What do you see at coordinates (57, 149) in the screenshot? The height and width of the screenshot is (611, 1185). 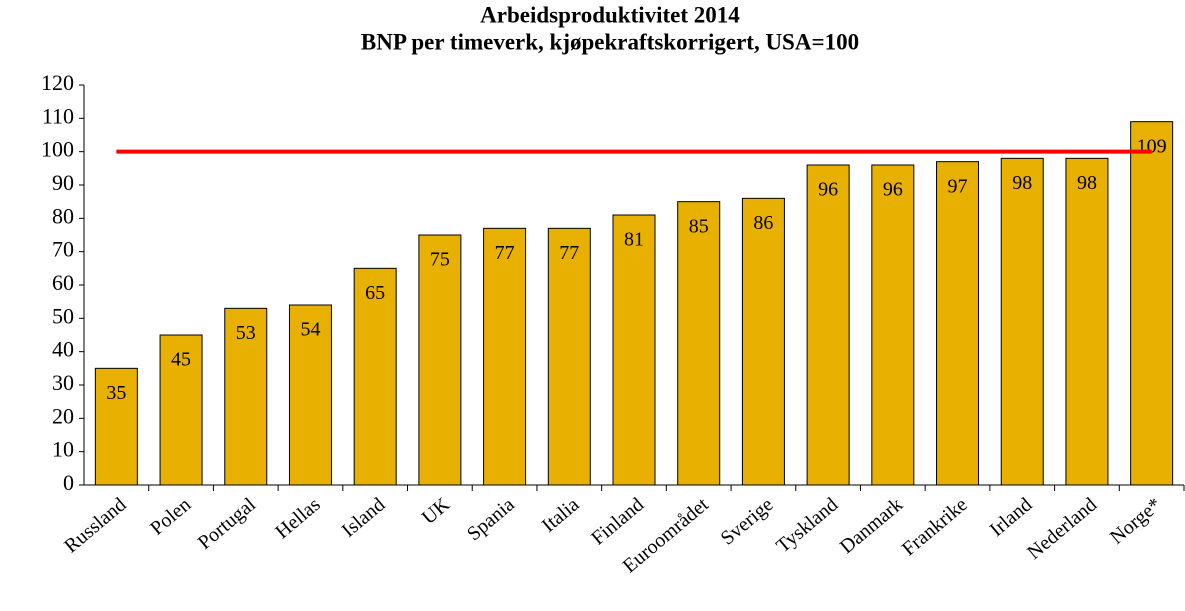 I see `y-tick-label: 100` at bounding box center [57, 149].